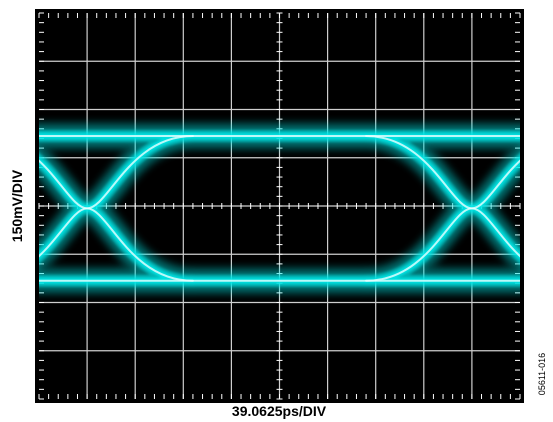  What do you see at coordinates (279, 411) in the screenshot?
I see `x-axis-label: 39.0625ps/DIV` at bounding box center [279, 411].